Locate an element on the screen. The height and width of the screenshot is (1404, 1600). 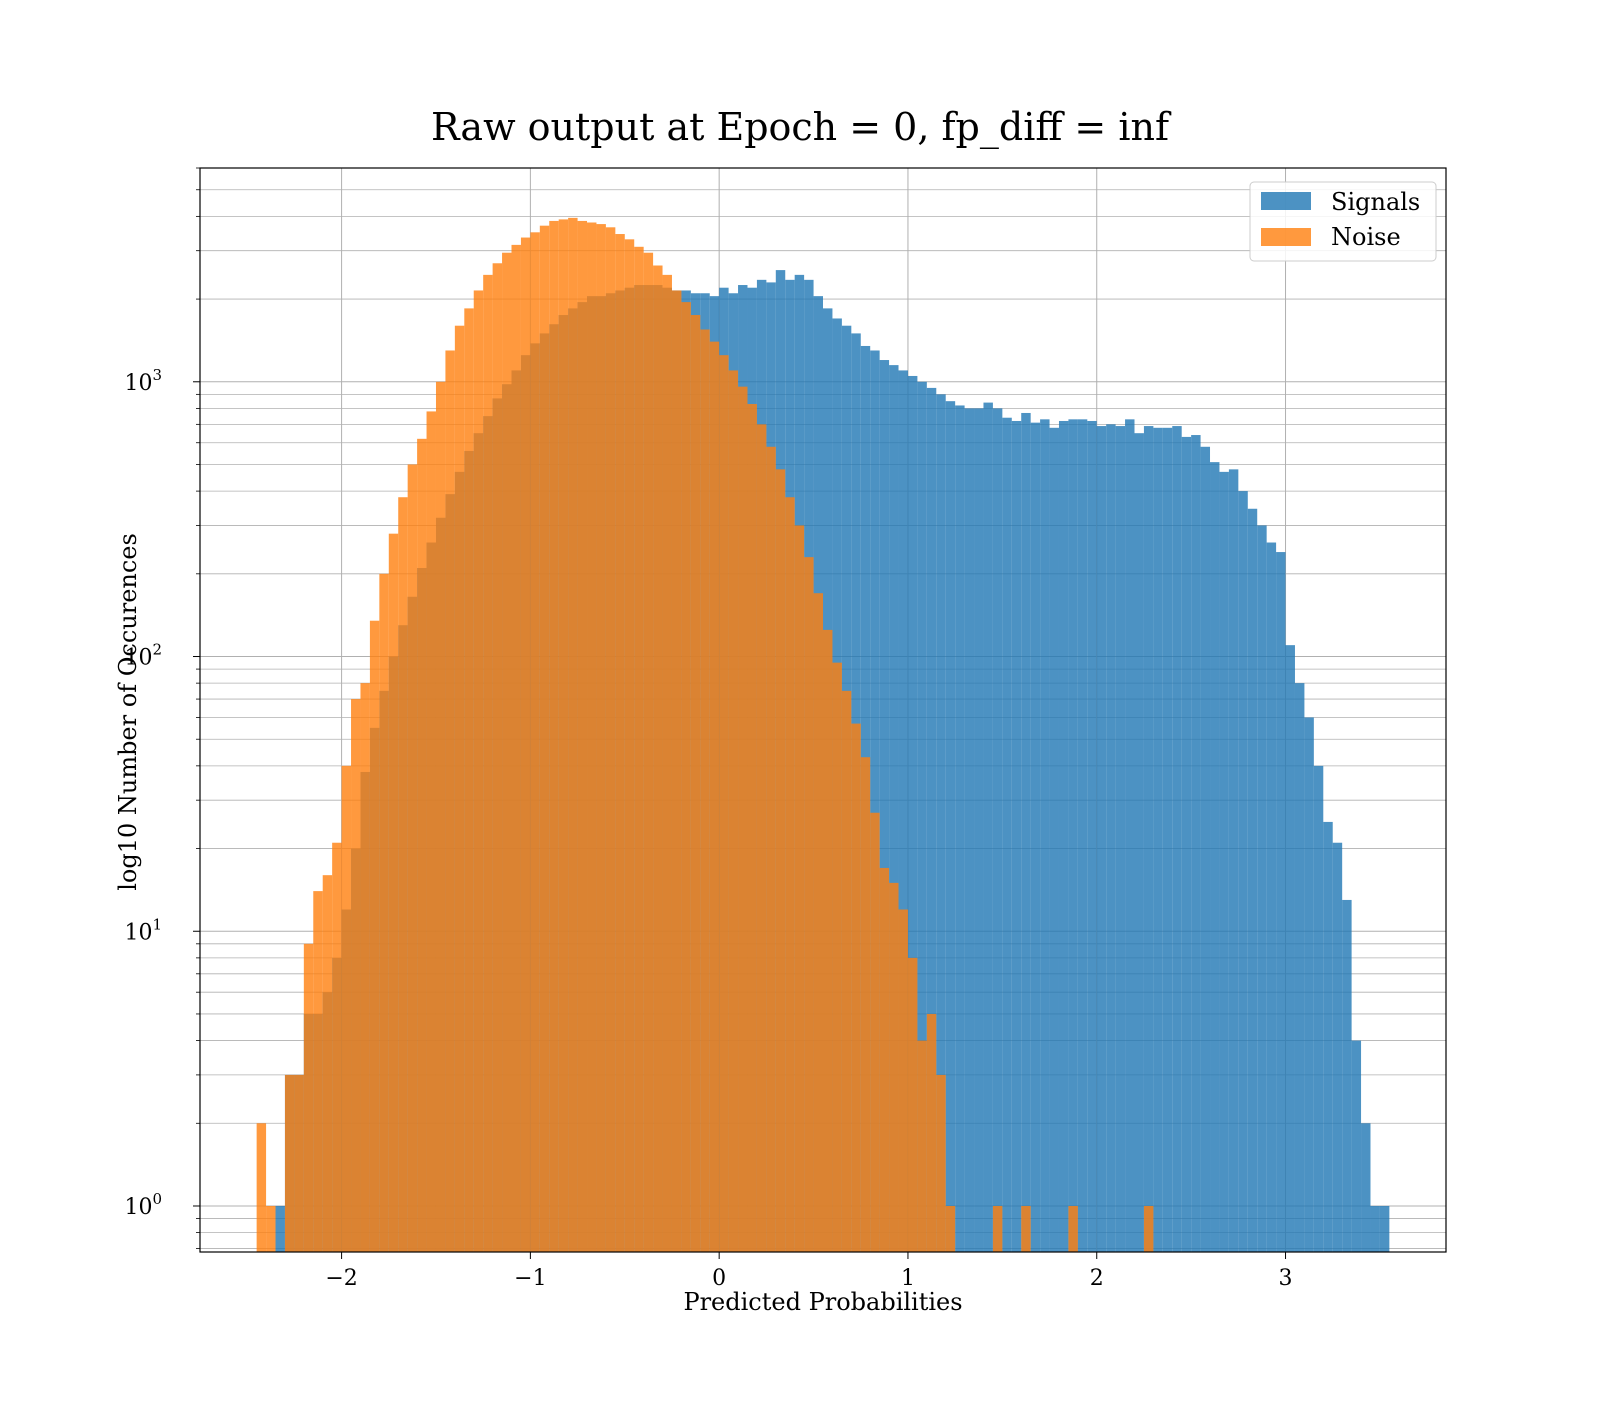
legend-label-signals: Signals is located at coordinates (1375, 202).